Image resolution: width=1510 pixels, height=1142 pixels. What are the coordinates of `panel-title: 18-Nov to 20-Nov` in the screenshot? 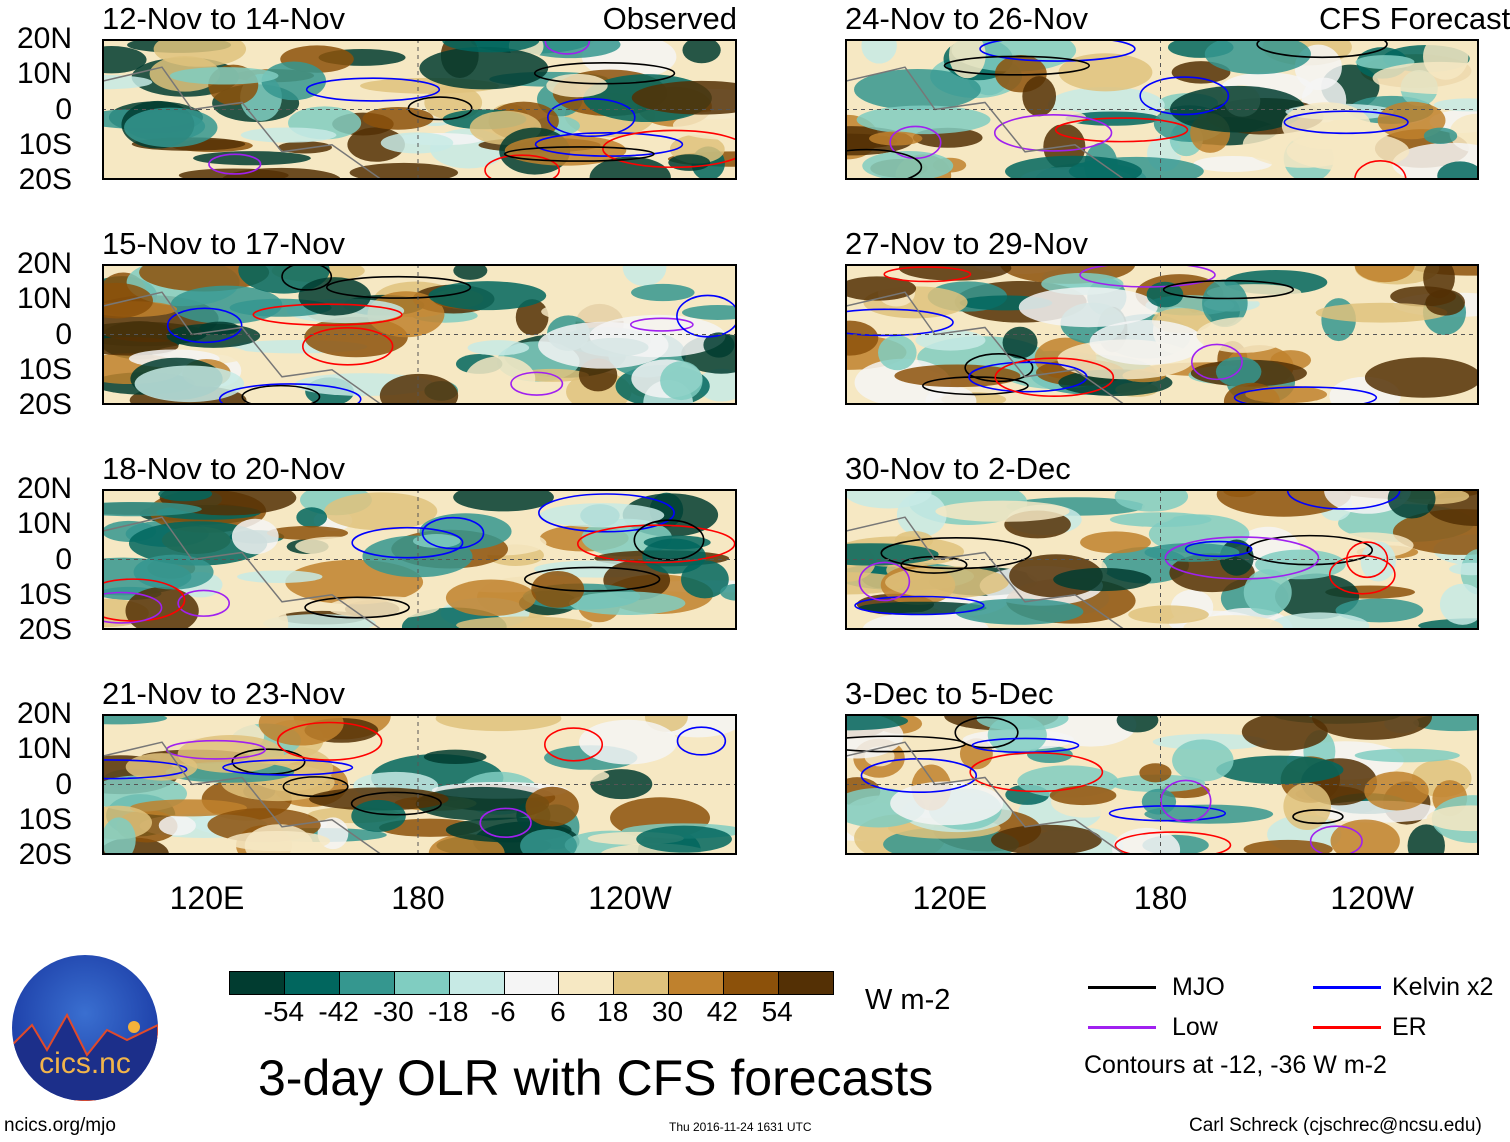 It's located at (223, 468).